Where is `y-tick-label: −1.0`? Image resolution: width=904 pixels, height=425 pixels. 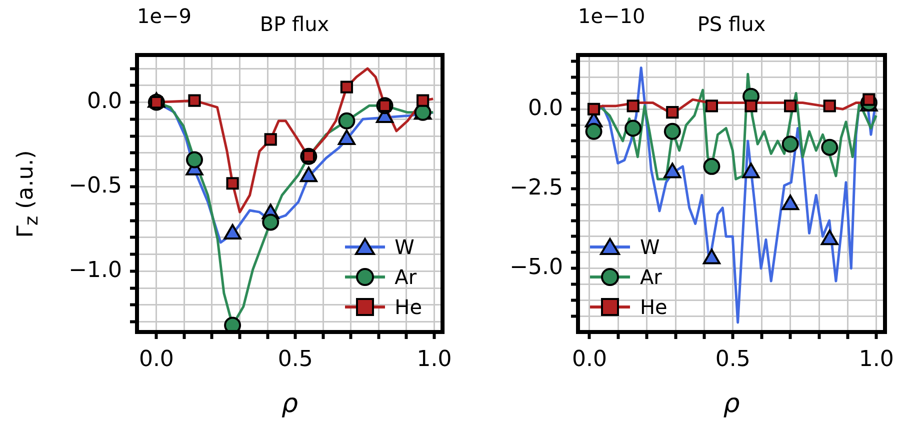 y-tick-label: −1.0 is located at coordinates (95, 270).